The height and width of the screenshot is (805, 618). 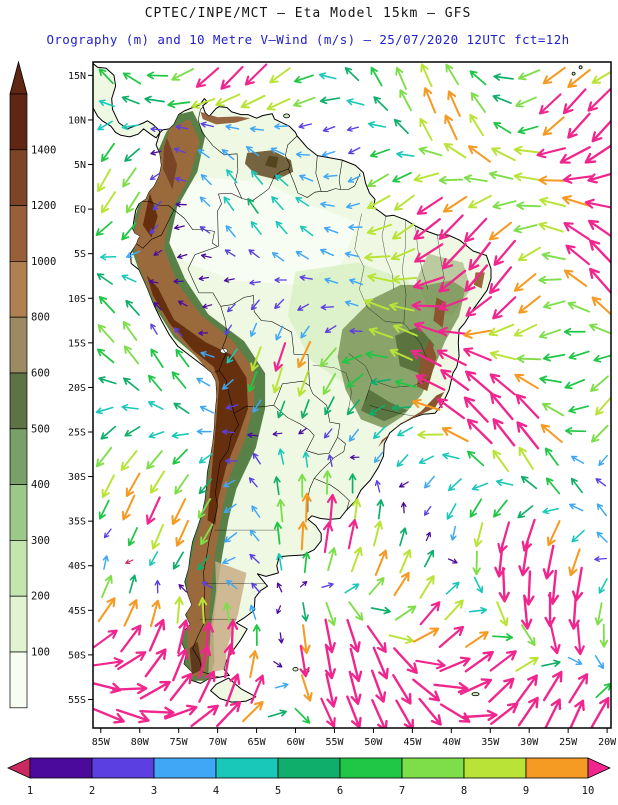 I want to click on wind-colorbar-segment, so click(x=557, y=768).